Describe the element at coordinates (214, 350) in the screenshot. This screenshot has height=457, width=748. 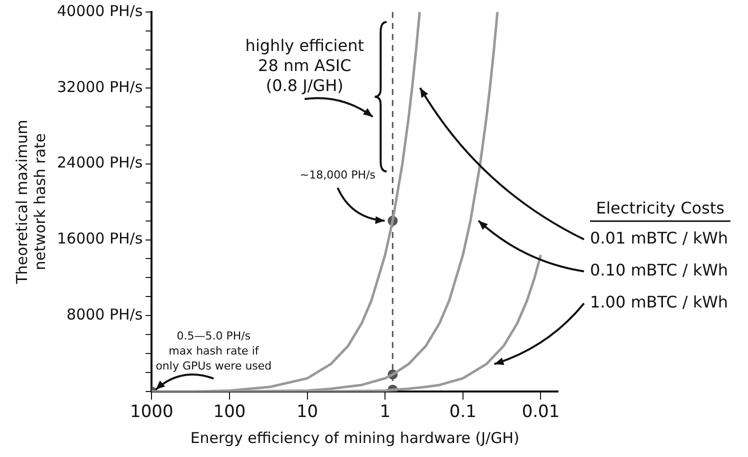
I see `annotation: 0.5—5.0 PH/s max hash rate if only GPUs were used` at that location.